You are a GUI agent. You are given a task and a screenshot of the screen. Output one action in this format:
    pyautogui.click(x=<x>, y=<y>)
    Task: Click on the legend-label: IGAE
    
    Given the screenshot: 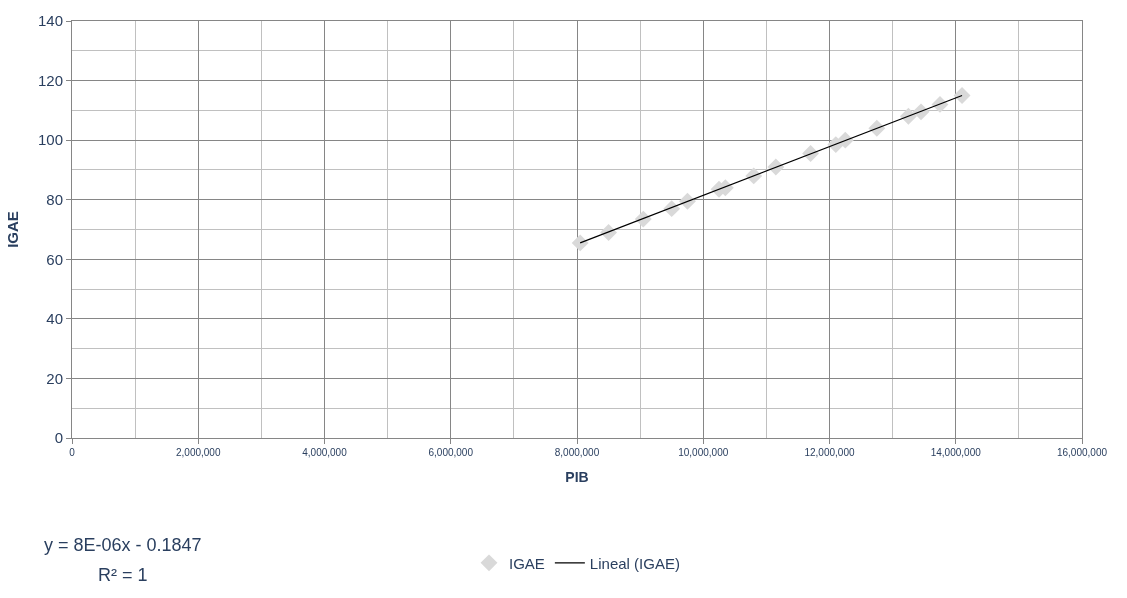 What is the action you would take?
    pyautogui.click(x=527, y=563)
    